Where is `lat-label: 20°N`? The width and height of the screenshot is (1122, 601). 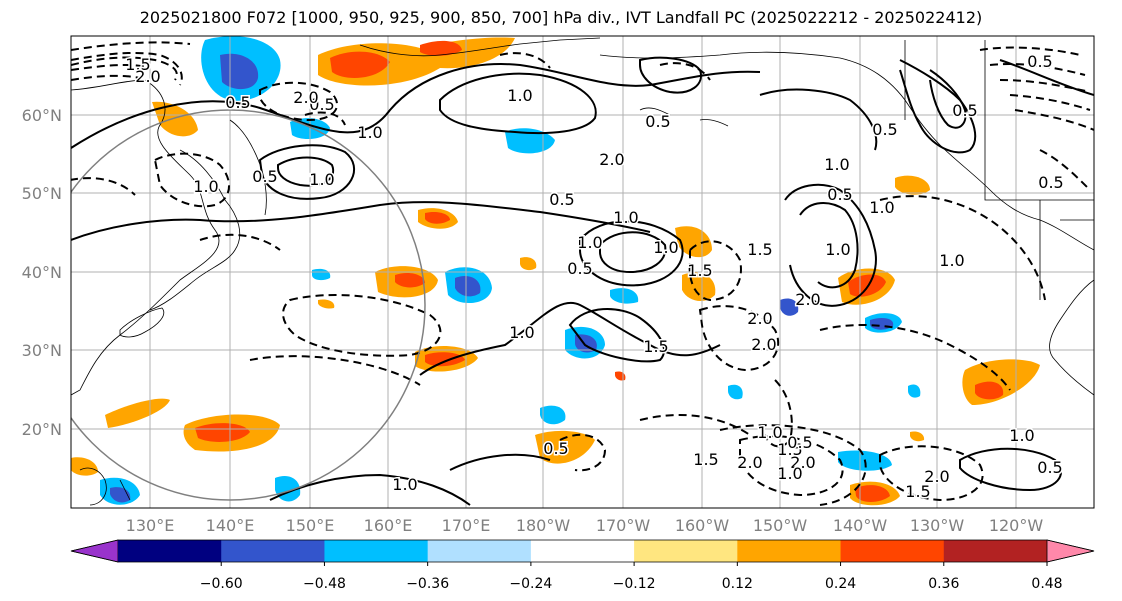 lat-label: 20°N is located at coordinates (42, 429).